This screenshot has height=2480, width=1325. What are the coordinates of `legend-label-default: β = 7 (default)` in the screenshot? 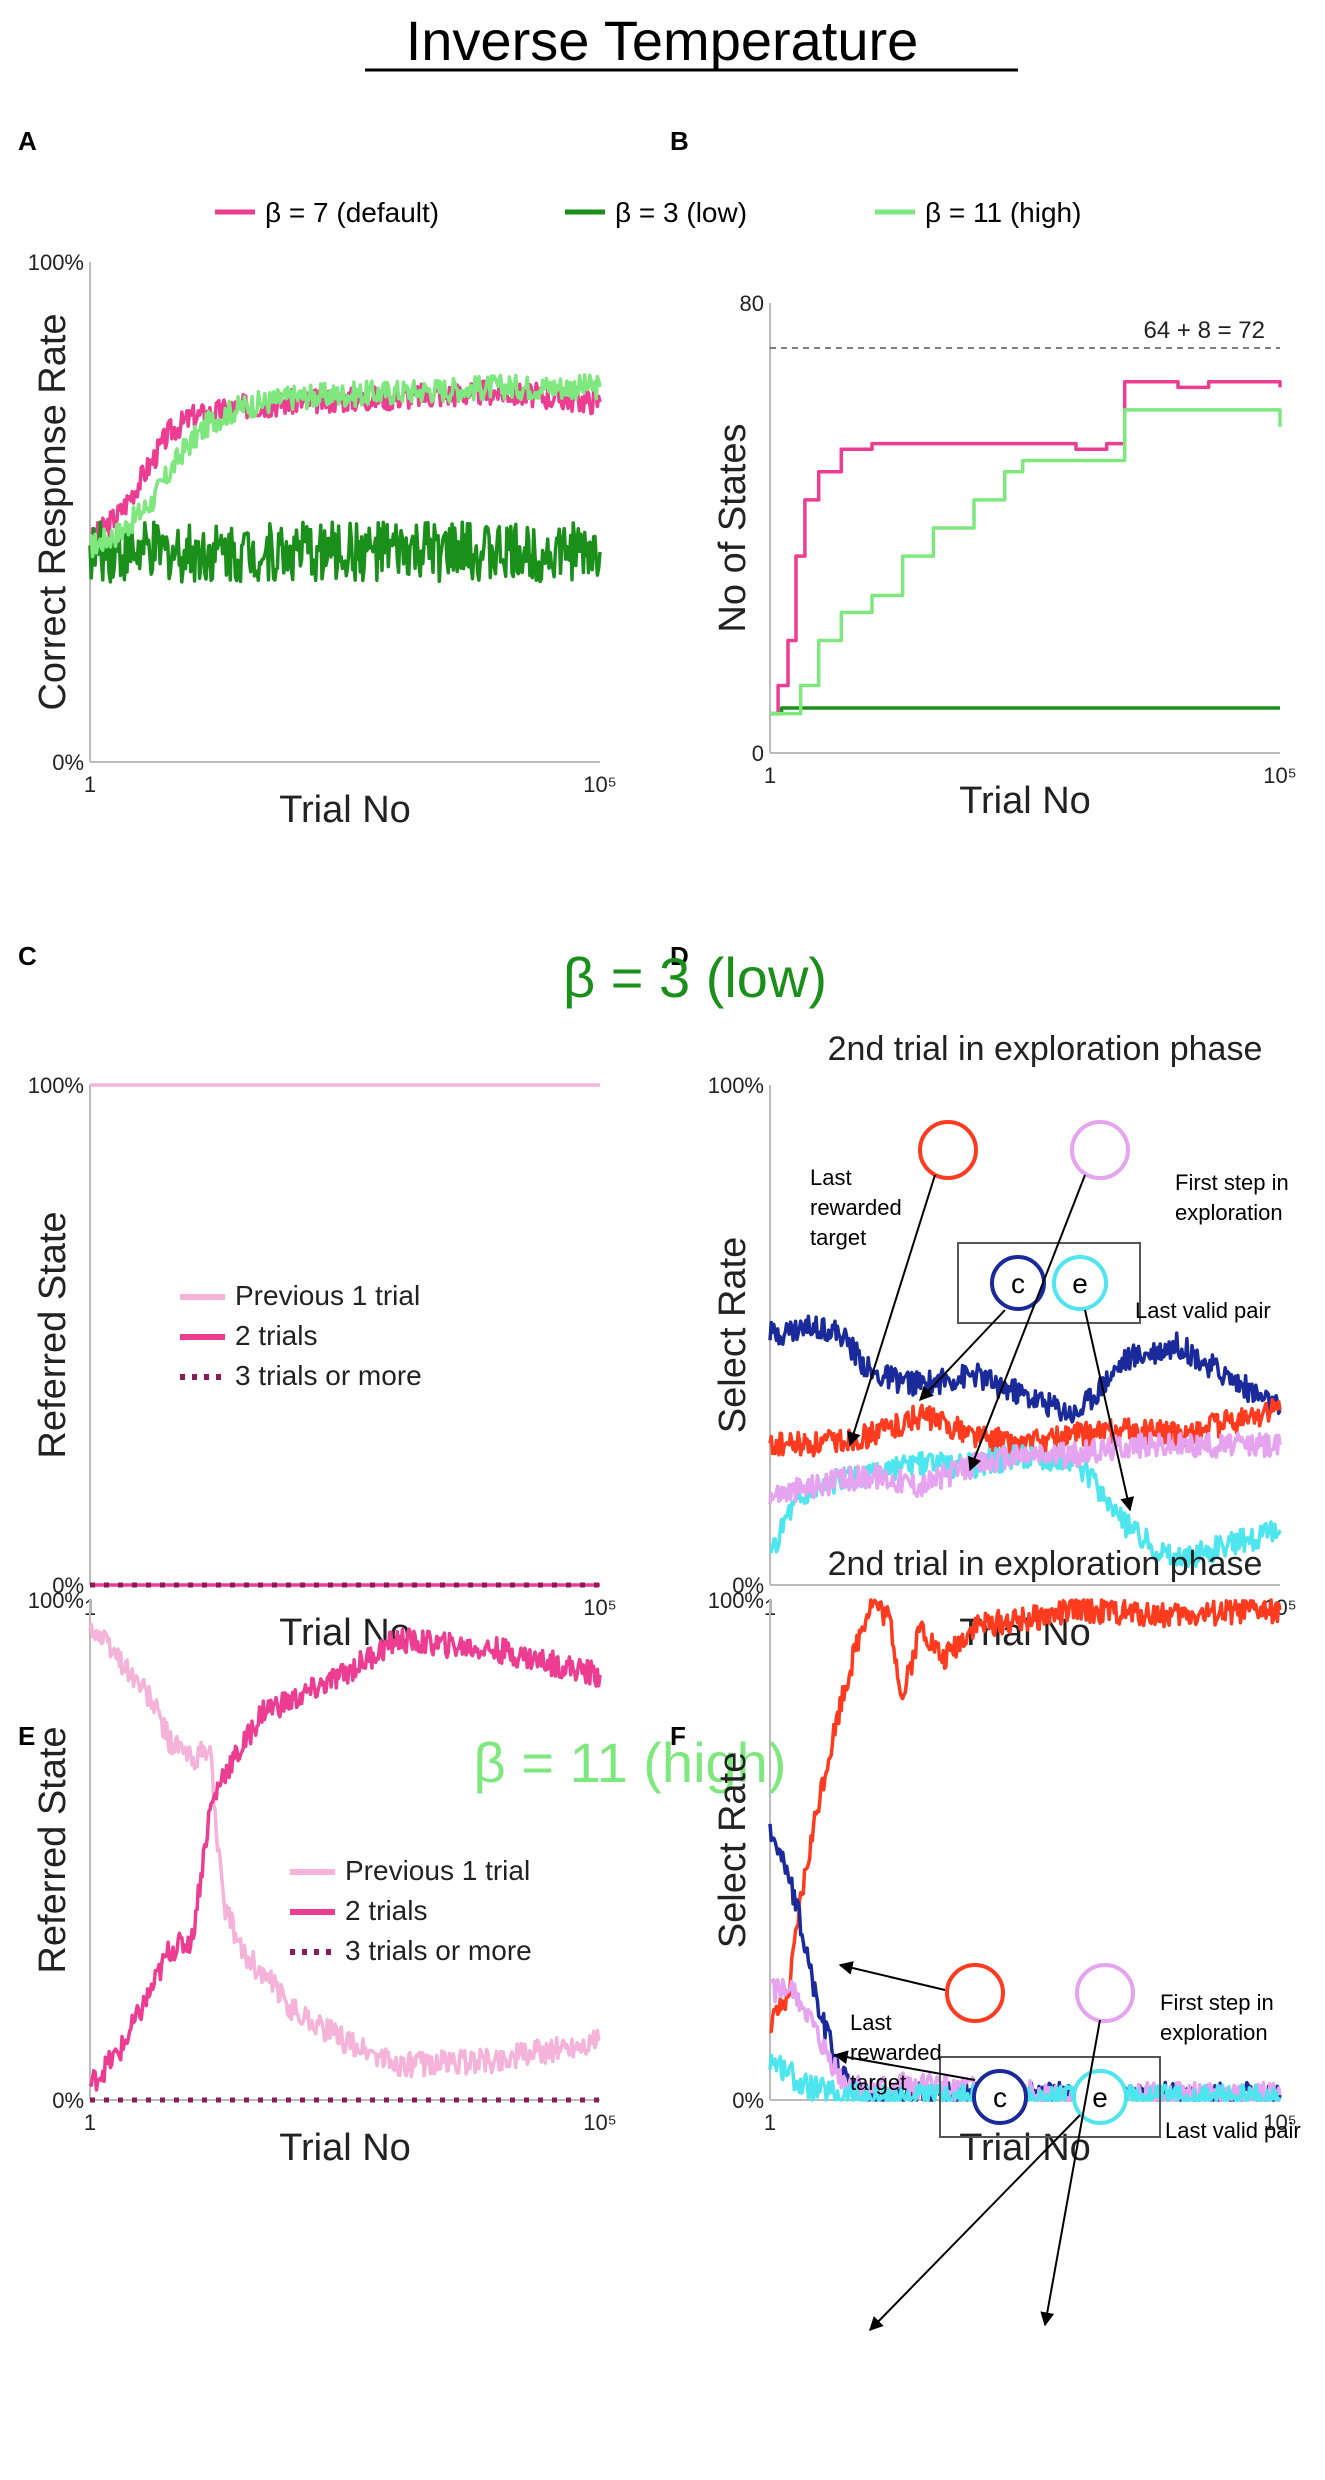 It's located at (352, 212).